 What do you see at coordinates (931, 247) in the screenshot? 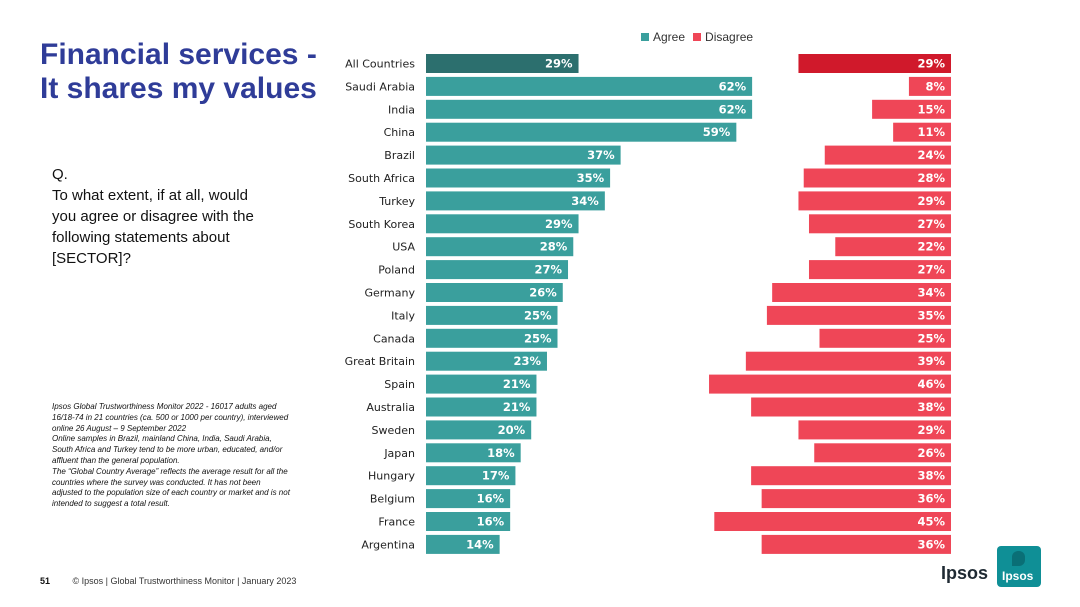
I see `disagree-value-label: 22%` at bounding box center [931, 247].